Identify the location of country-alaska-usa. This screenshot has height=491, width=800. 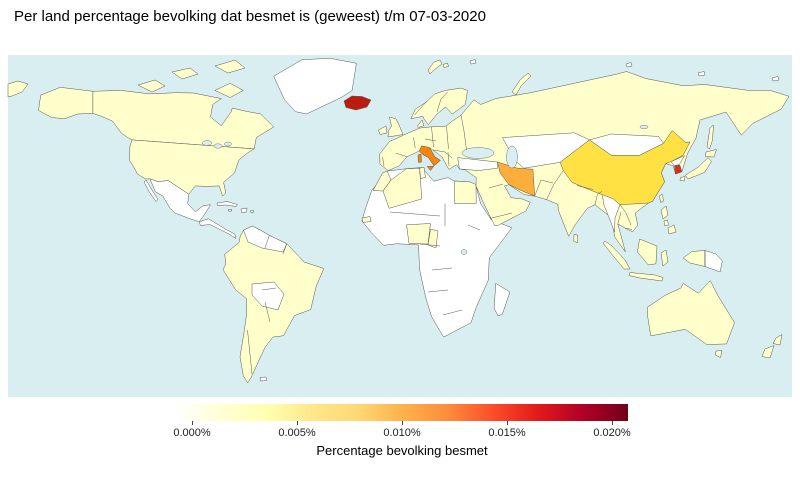
(66, 103).